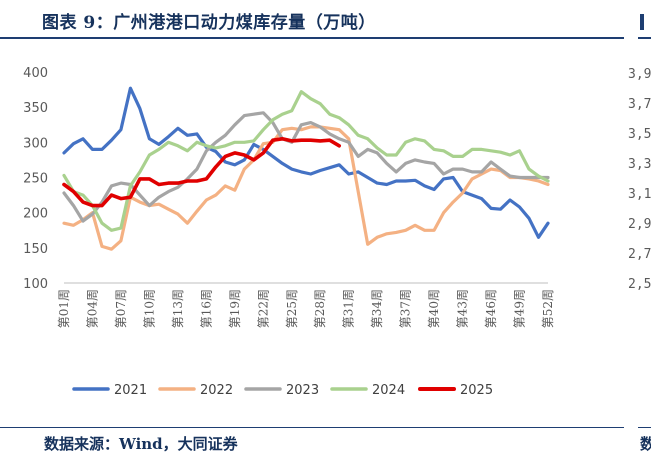 This screenshot has width=651, height=468. Describe the element at coordinates (548, 308) in the screenshot. I see `x-tick-label: 第52周` at that location.